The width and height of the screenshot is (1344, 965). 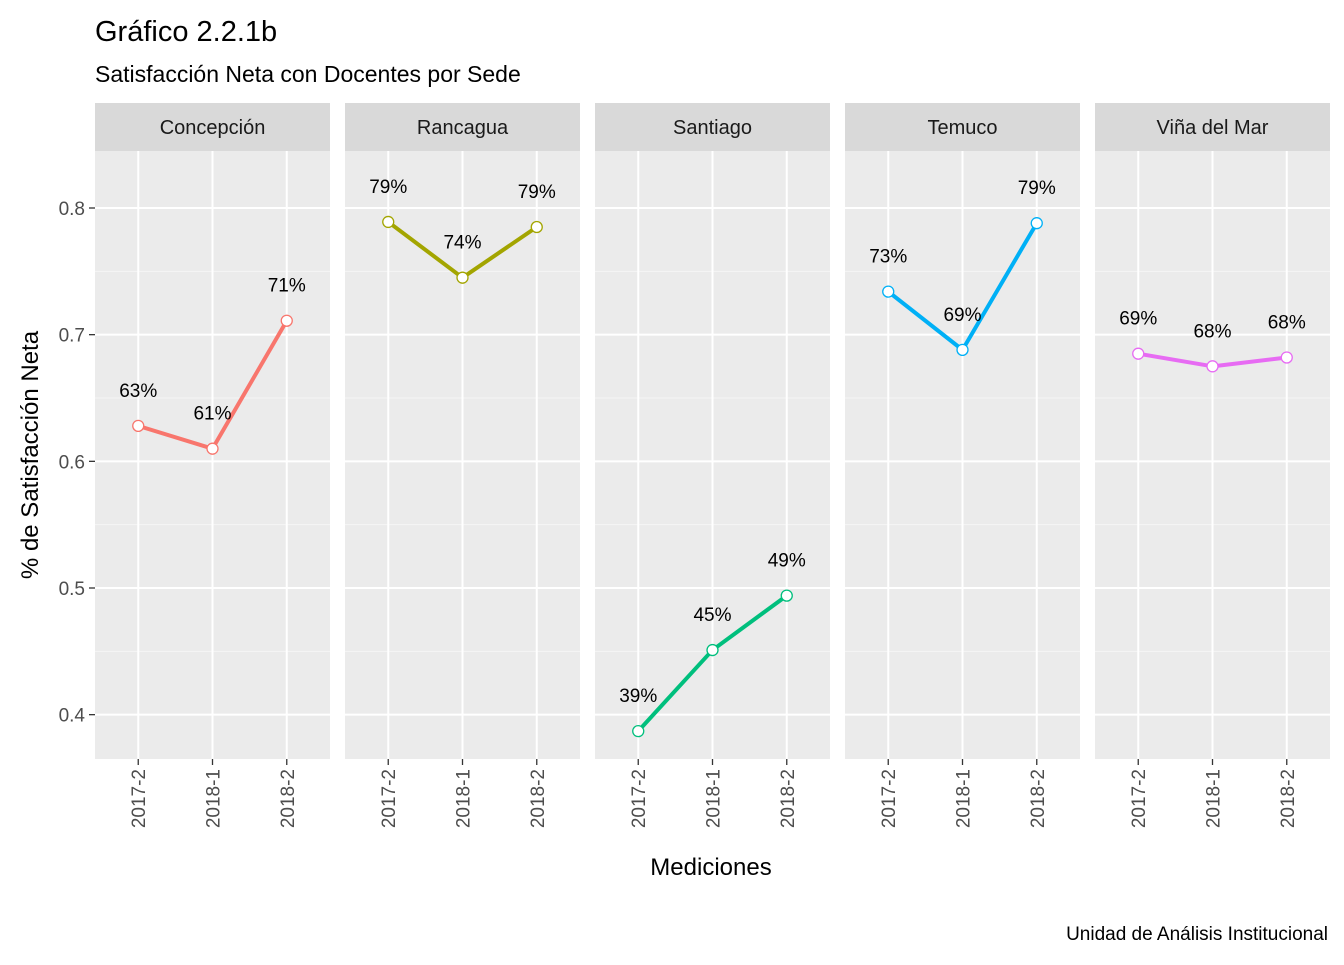 I want to click on data-label: 61%, so click(x=212, y=414).